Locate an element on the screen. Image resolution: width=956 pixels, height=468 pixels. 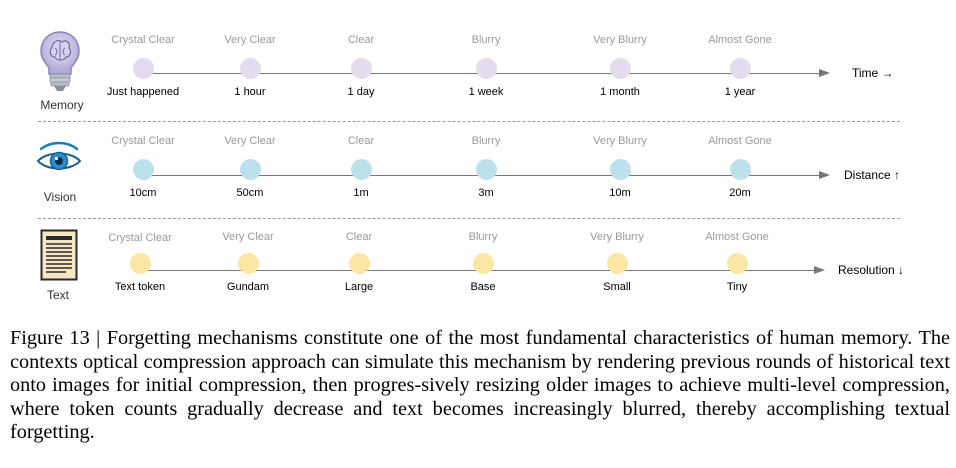
stage-label: 1 day is located at coordinates (361, 92).